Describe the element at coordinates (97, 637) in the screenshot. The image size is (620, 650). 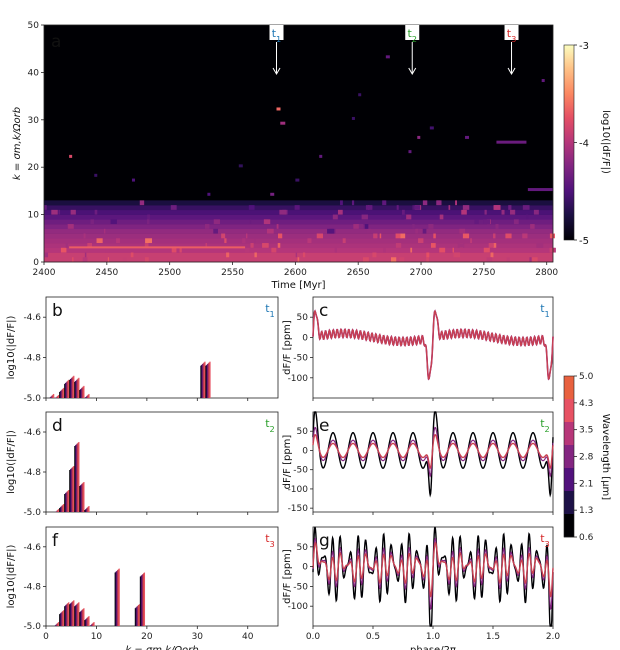
I see `x-tick-label: 10` at that location.